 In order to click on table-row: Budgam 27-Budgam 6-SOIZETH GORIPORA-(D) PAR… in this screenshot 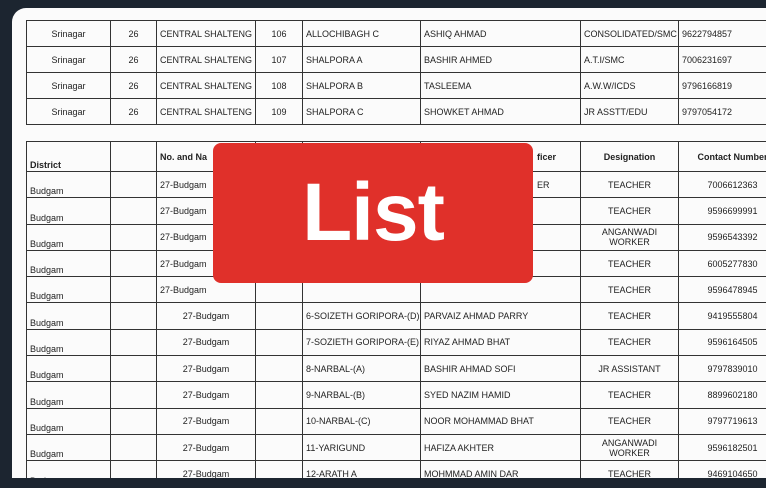, I will do `click(396, 316)`.